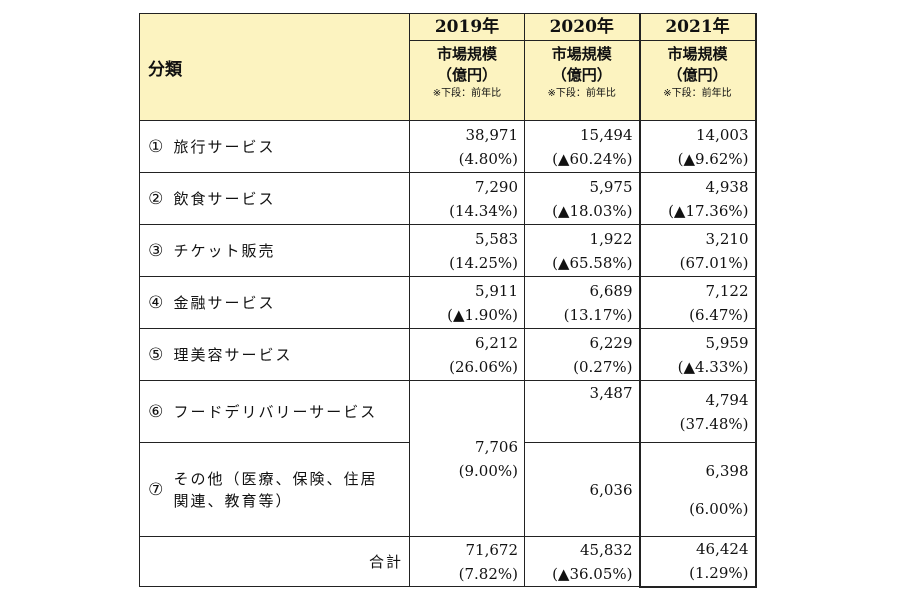 This screenshot has width=900, height=600. Describe the element at coordinates (496, 186) in the screenshot. I see `value: 7,290` at that location.